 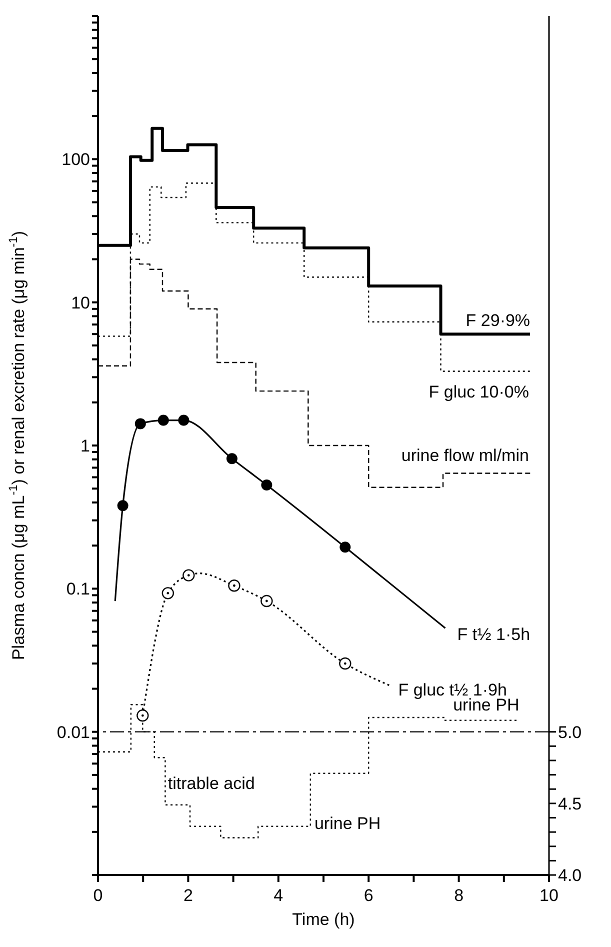 I want to click on y2-tick-label: 5.0, so click(x=570, y=732).